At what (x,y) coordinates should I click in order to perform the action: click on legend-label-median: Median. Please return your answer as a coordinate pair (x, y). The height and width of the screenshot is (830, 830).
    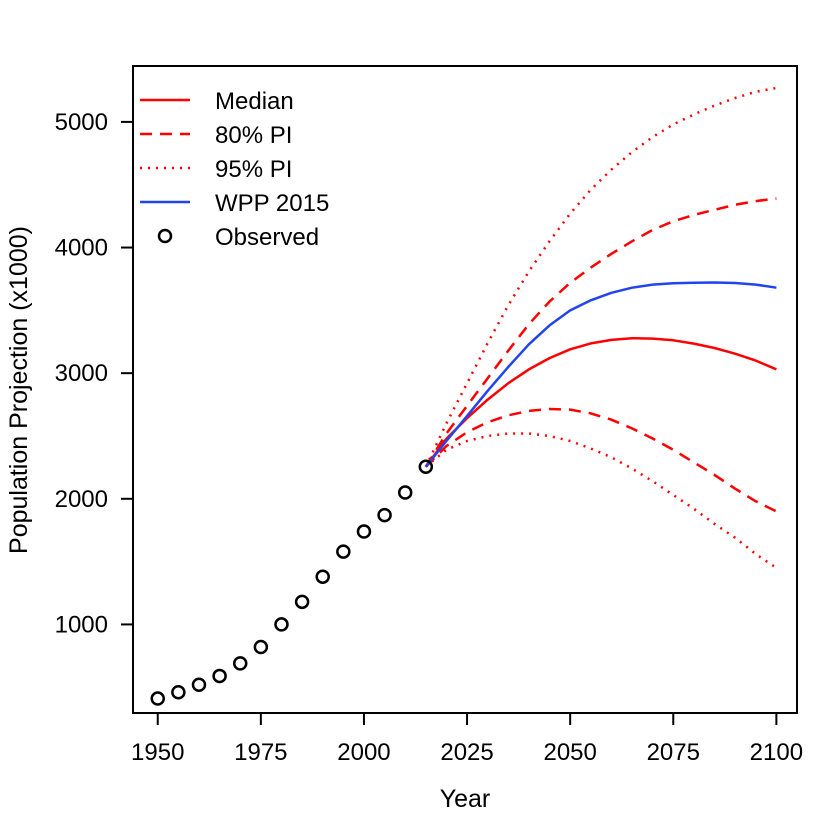
    Looking at the image, I should click on (254, 101).